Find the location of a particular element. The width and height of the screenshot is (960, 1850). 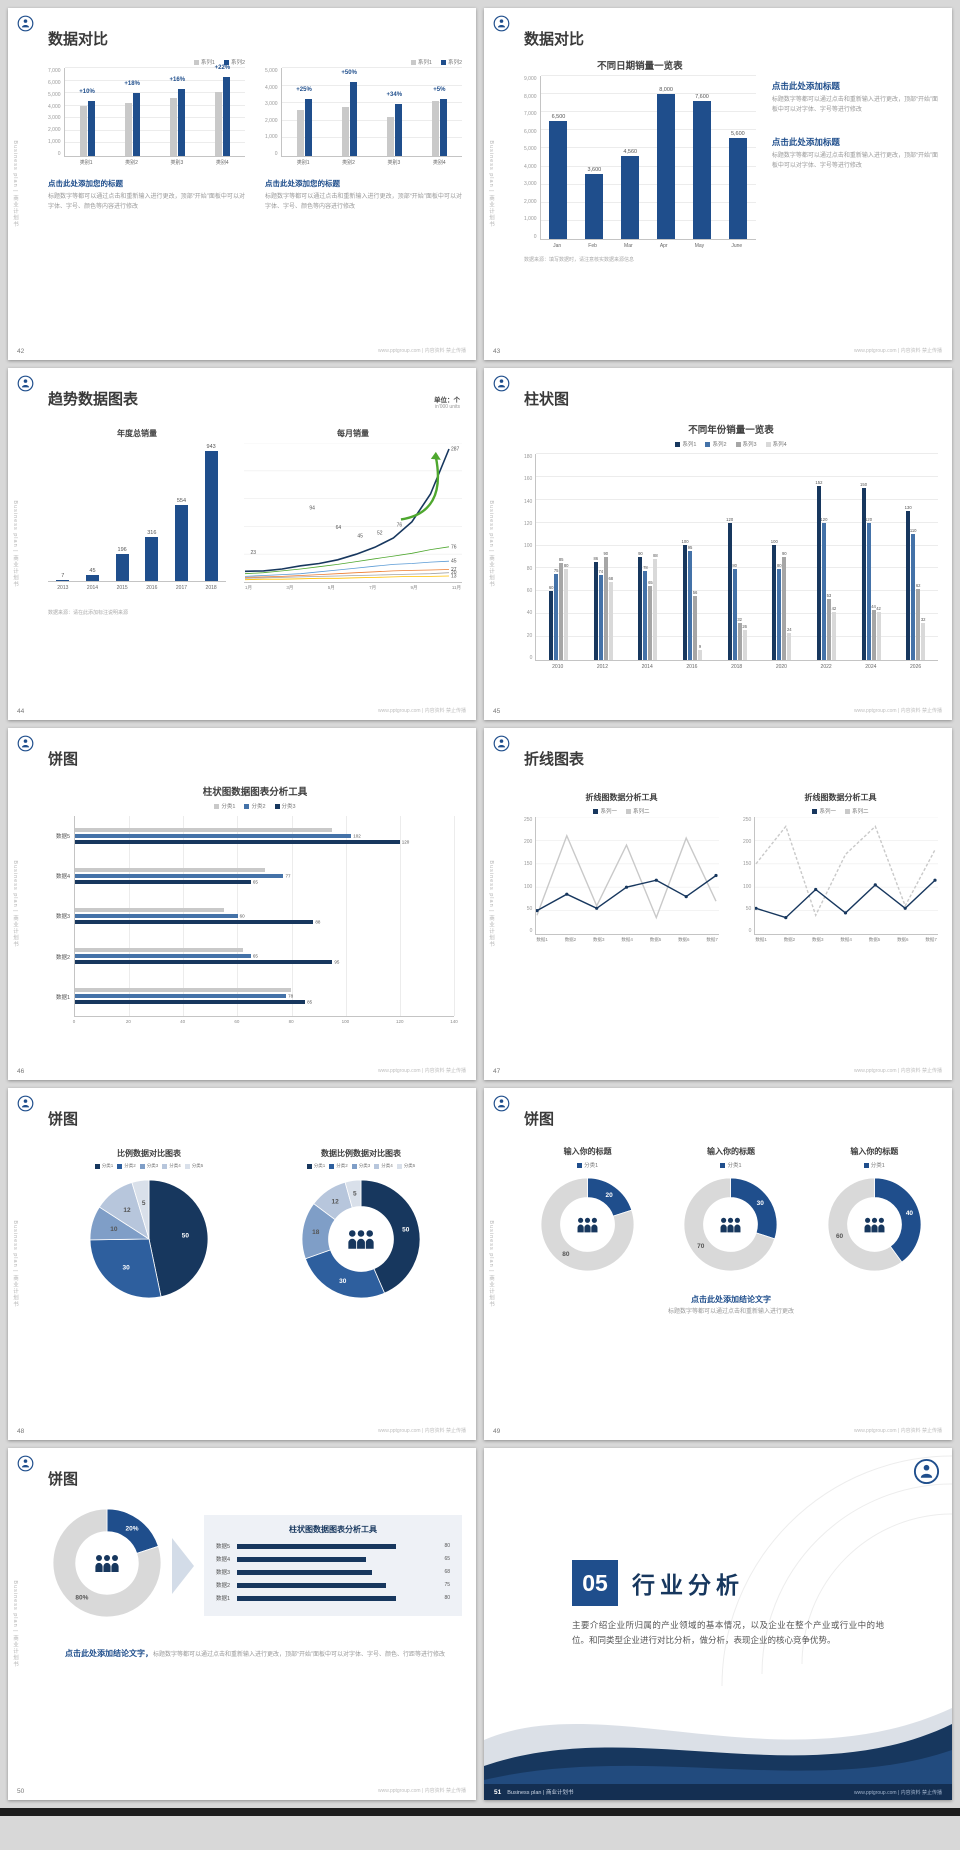

chart-element: 4,000 is located at coordinates (271, 87).